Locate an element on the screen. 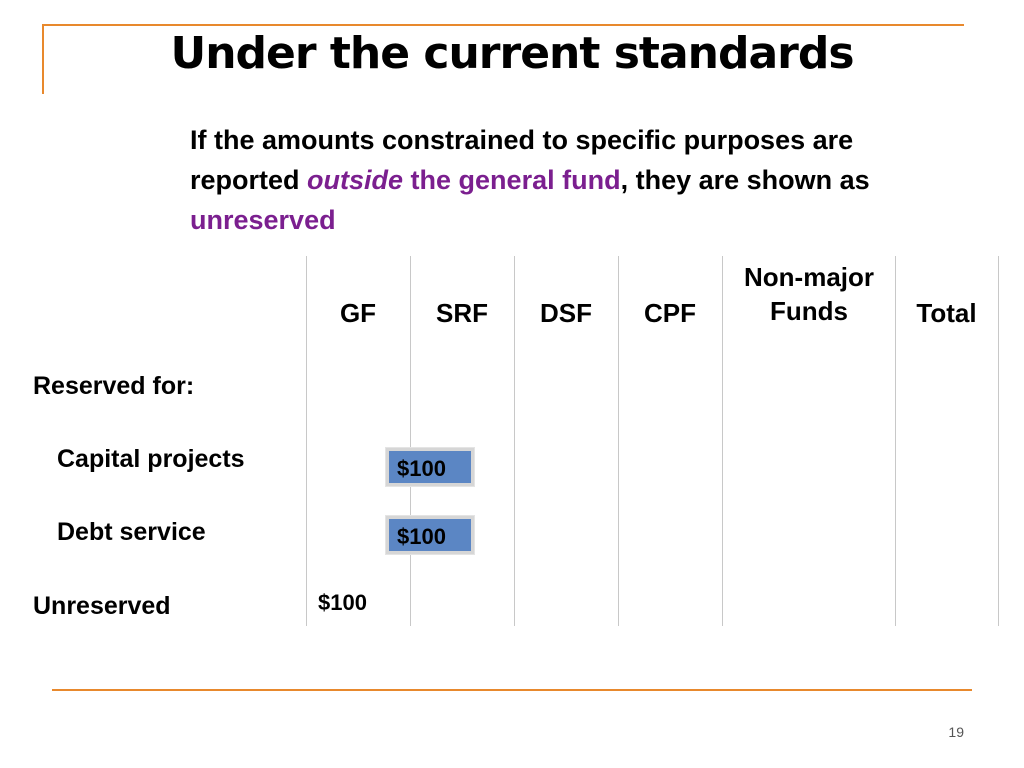  unreserved-gf-value: $100 is located at coordinates (342, 602).